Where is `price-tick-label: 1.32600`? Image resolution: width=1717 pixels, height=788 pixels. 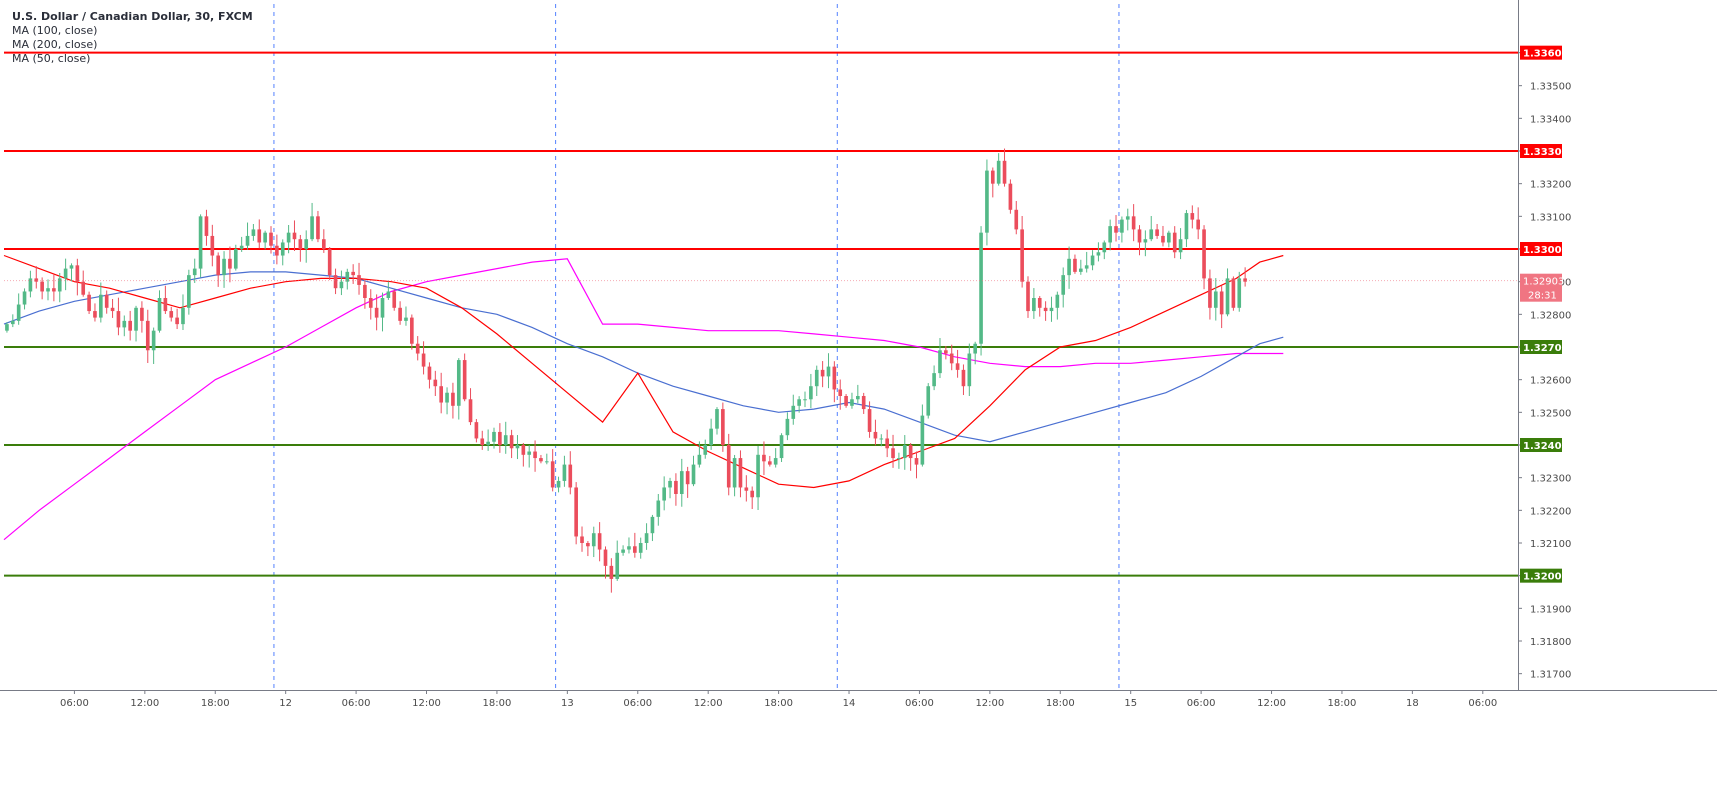 price-tick-label: 1.32600 is located at coordinates (1550, 381).